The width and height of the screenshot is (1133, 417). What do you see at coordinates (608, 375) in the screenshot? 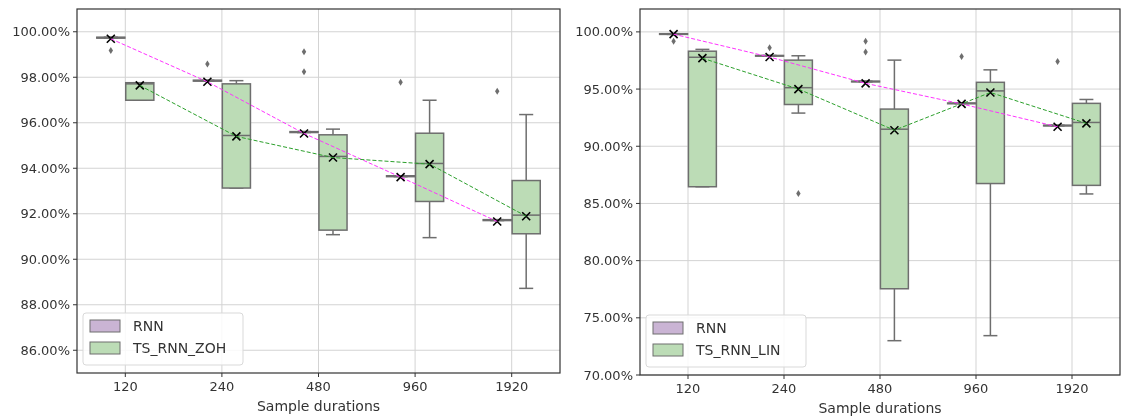
I see `y-tick-label: 70.00%` at bounding box center [608, 375].